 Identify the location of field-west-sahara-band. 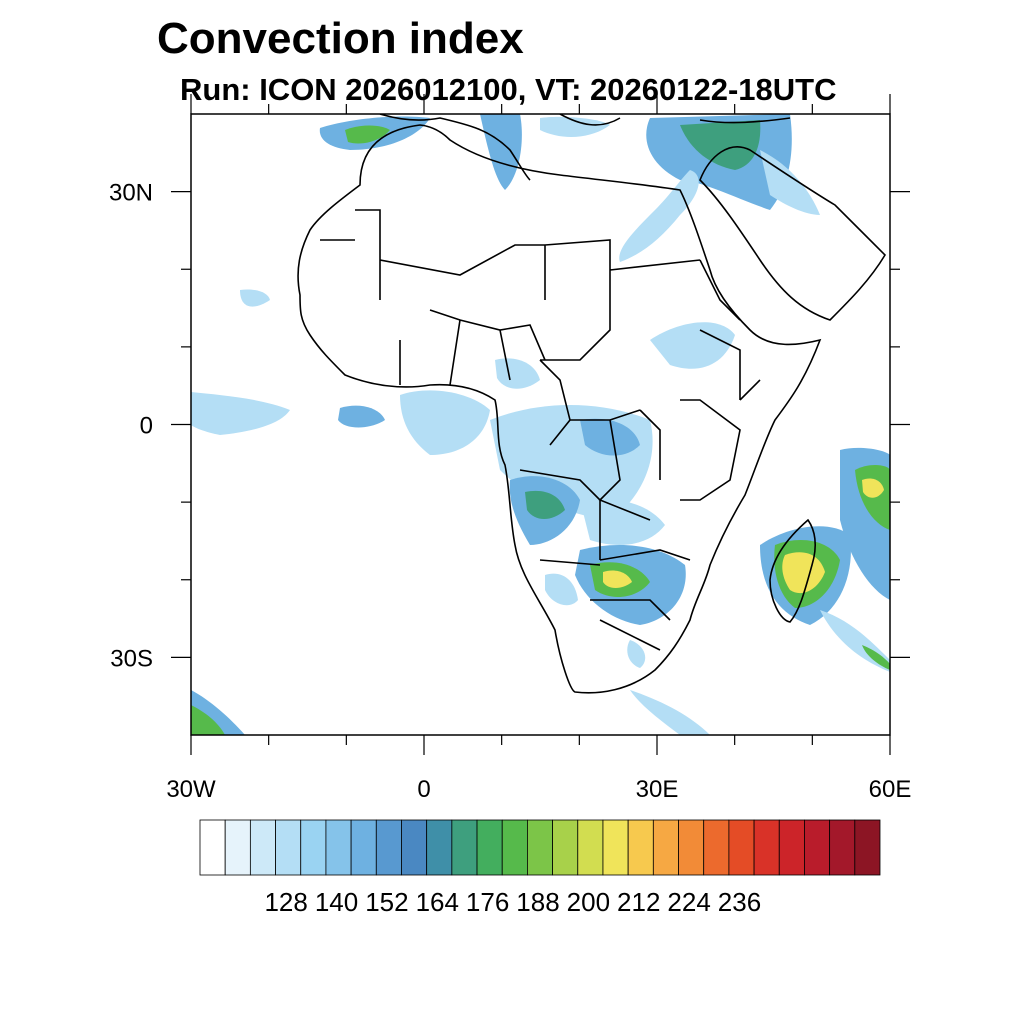
(255, 298).